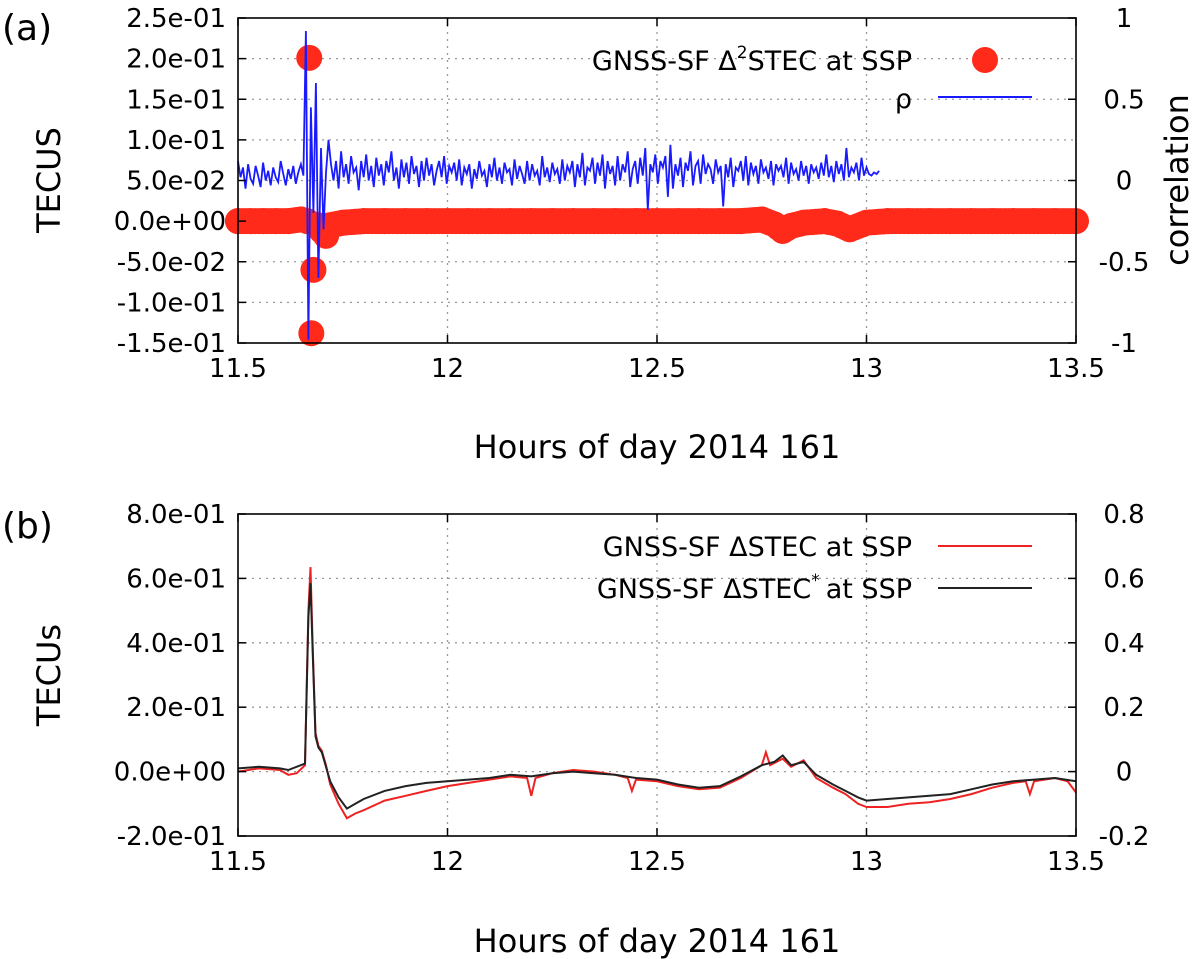 The height and width of the screenshot is (959, 1200). What do you see at coordinates (176, 60) in the screenshot?
I see `panel-a-y-tick-label: 2.0e-01` at bounding box center [176, 60].